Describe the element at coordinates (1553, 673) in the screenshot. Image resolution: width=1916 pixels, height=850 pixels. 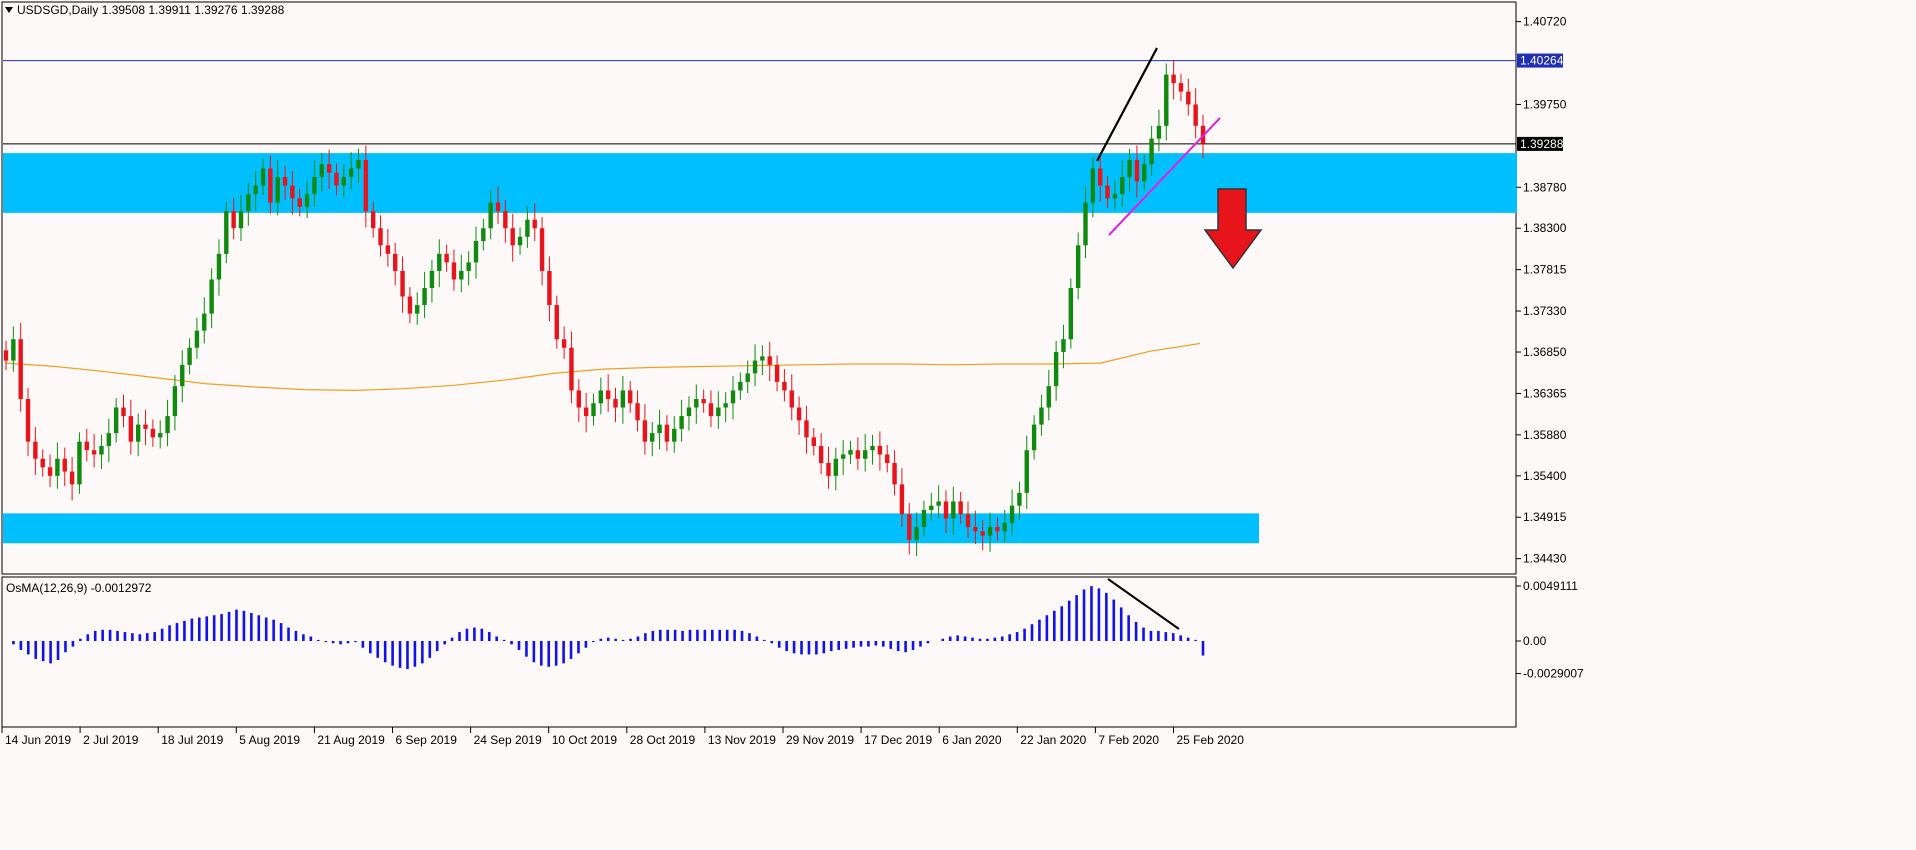
I see `osma-tick-label: -0.0029007` at that location.